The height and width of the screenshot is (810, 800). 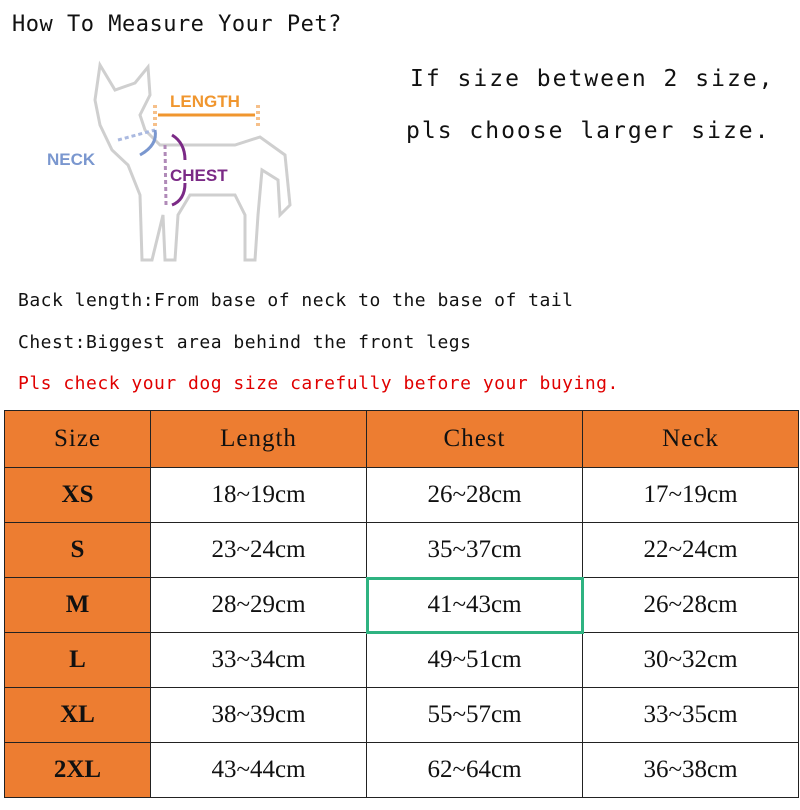 I want to click on table-header-row: Size Length Chest Neck, so click(x=401, y=439).